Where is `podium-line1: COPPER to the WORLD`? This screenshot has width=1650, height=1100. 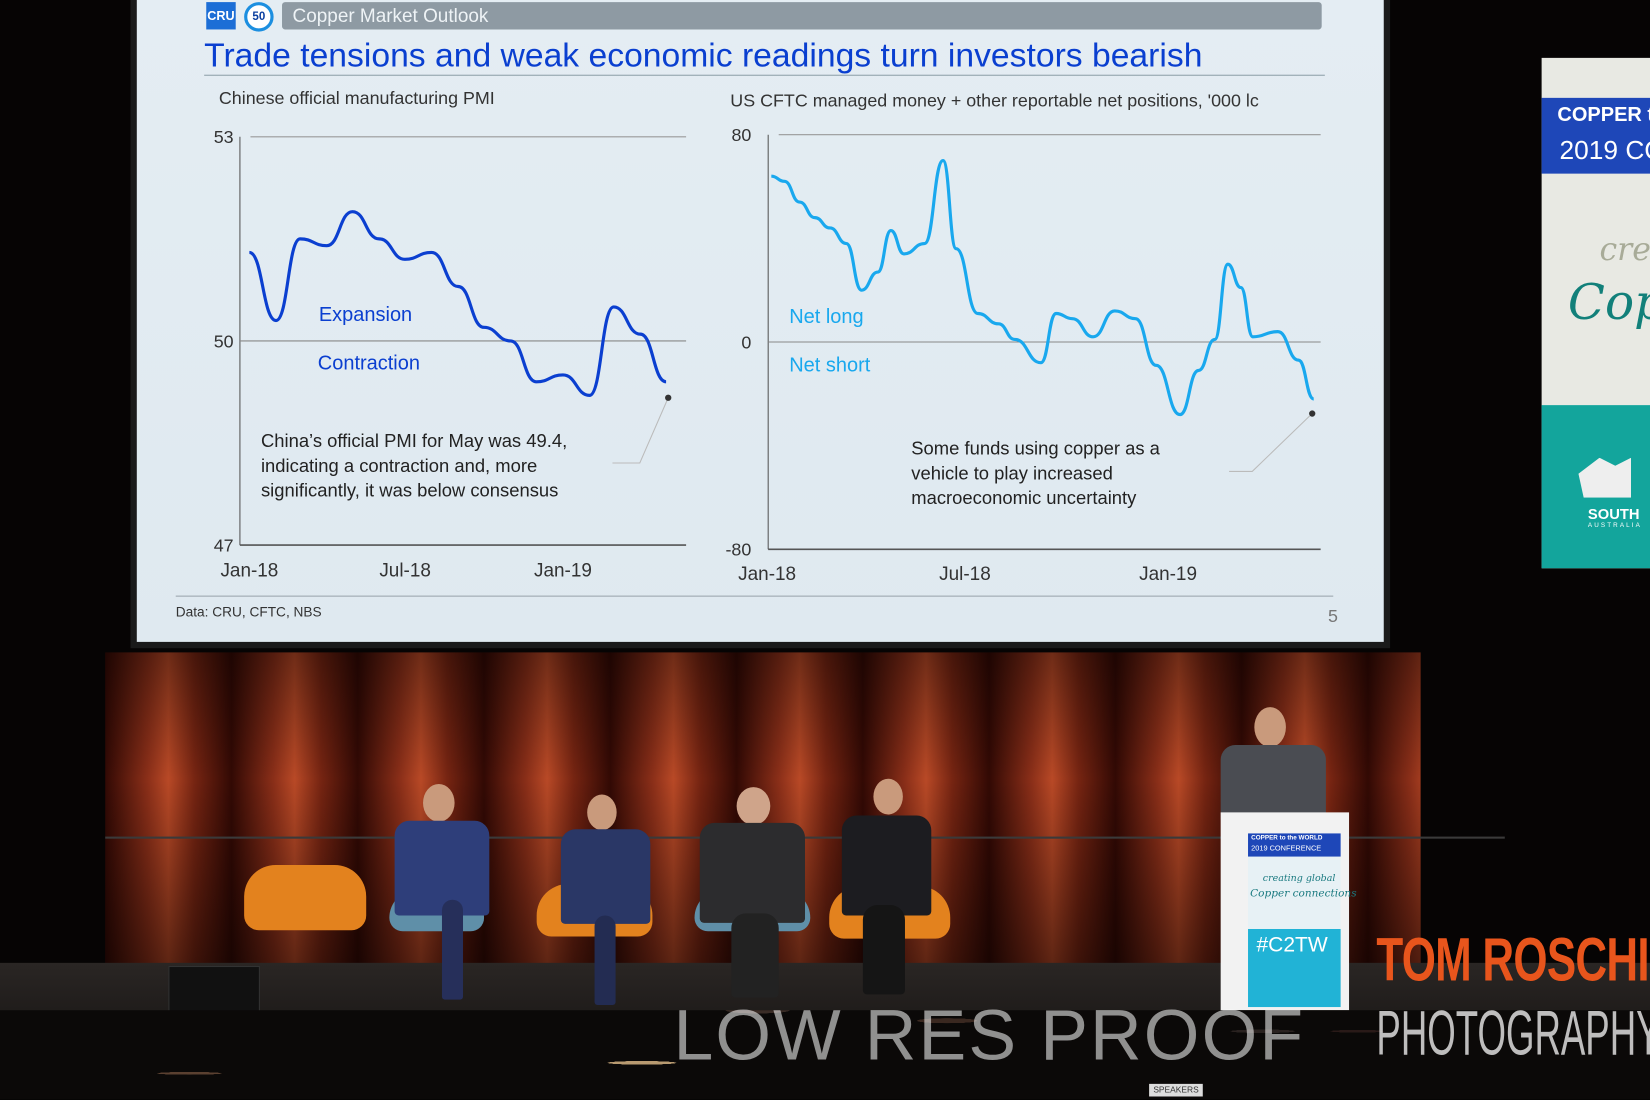 podium-line1: COPPER to the WORLD is located at coordinates (1287, 838).